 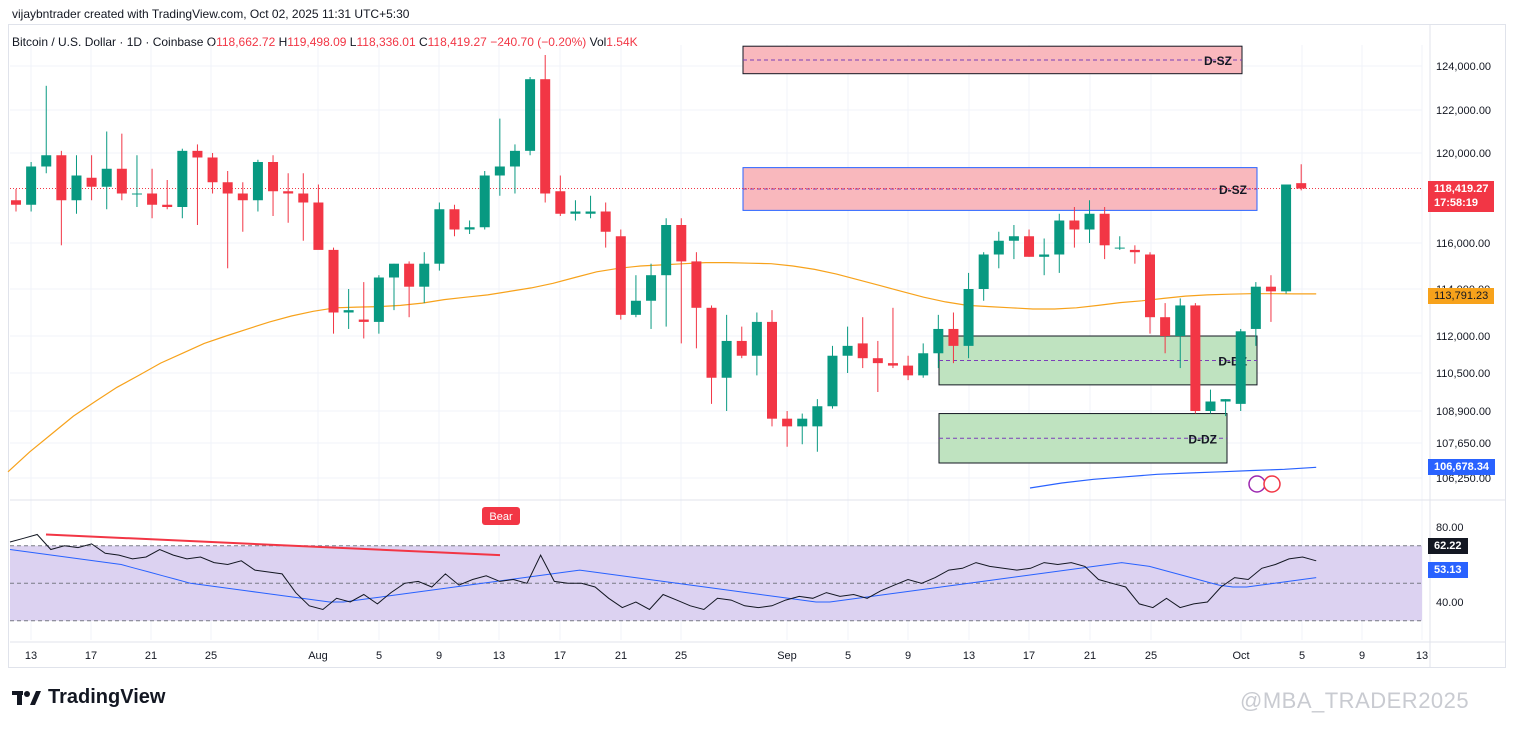 What do you see at coordinates (108, 42) in the screenshot?
I see `symbol-title: Bitcoin / U.S. Dollar · 1D · Coinbase` at bounding box center [108, 42].